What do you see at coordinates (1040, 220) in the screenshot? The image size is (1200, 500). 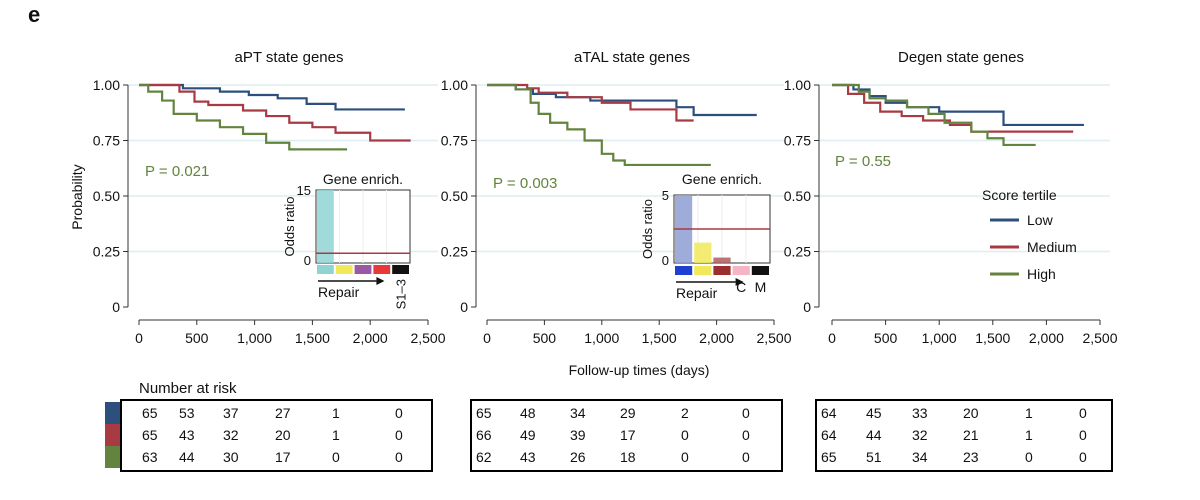 I see `legend-label-low: Low` at bounding box center [1040, 220].